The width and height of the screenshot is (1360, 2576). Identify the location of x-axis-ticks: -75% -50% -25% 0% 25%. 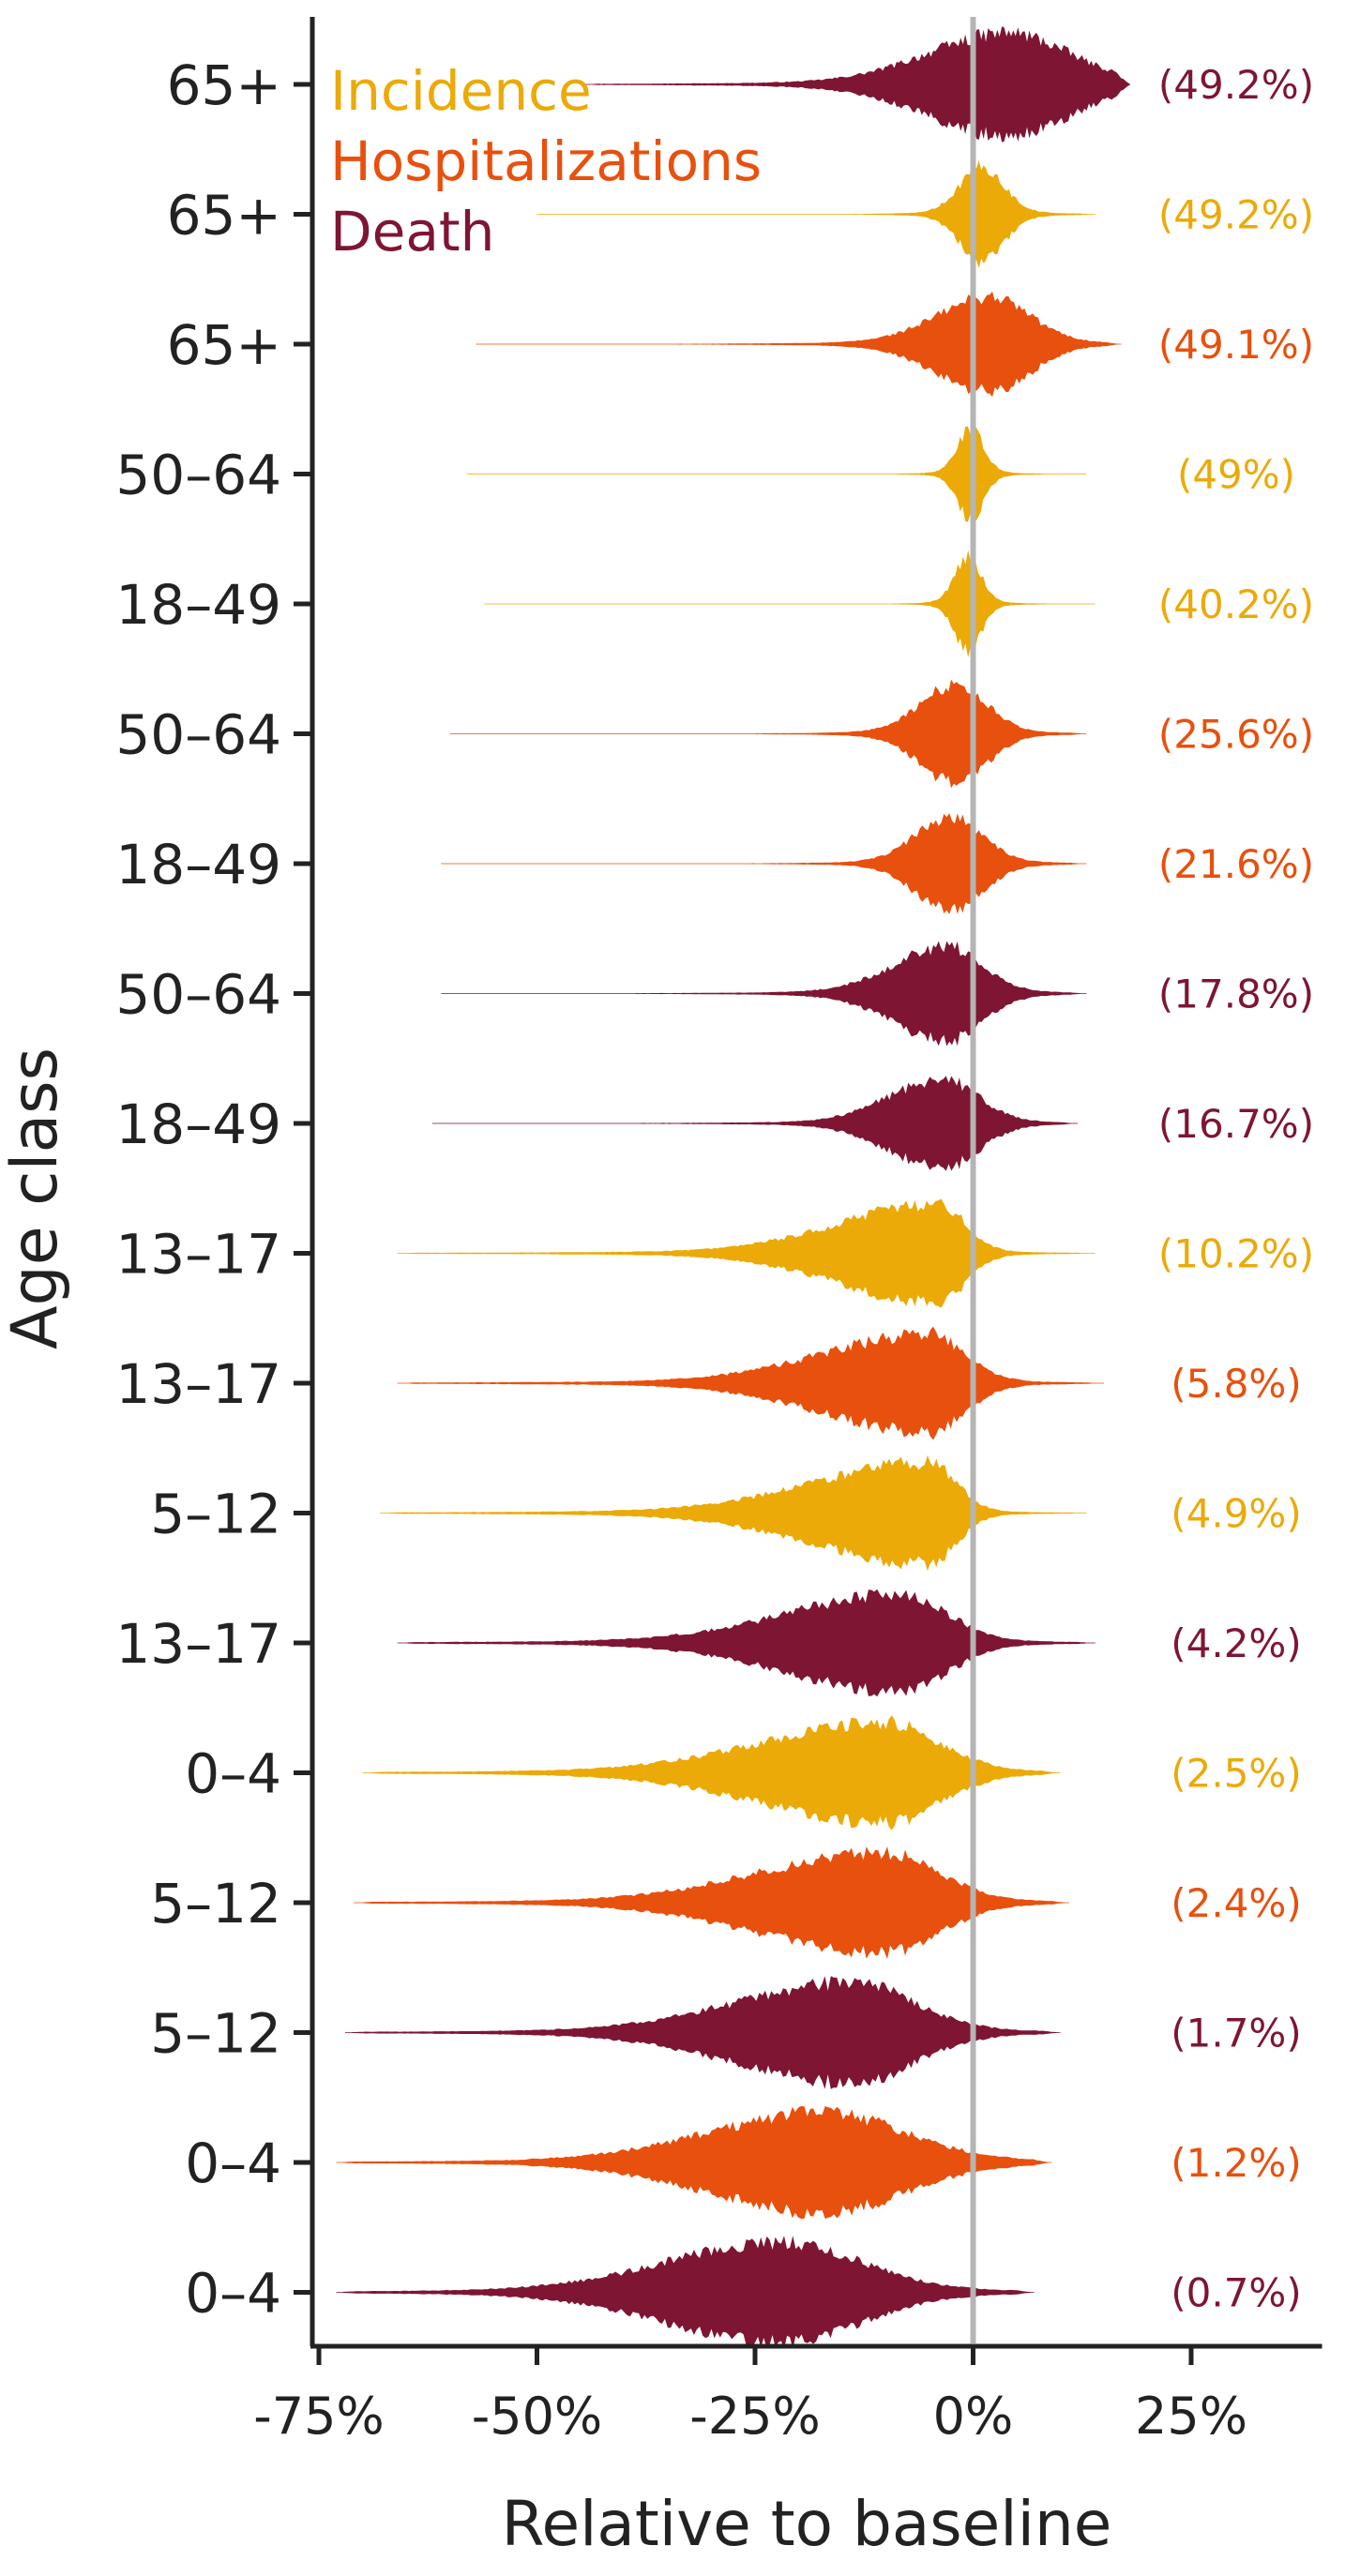
(750, 2396).